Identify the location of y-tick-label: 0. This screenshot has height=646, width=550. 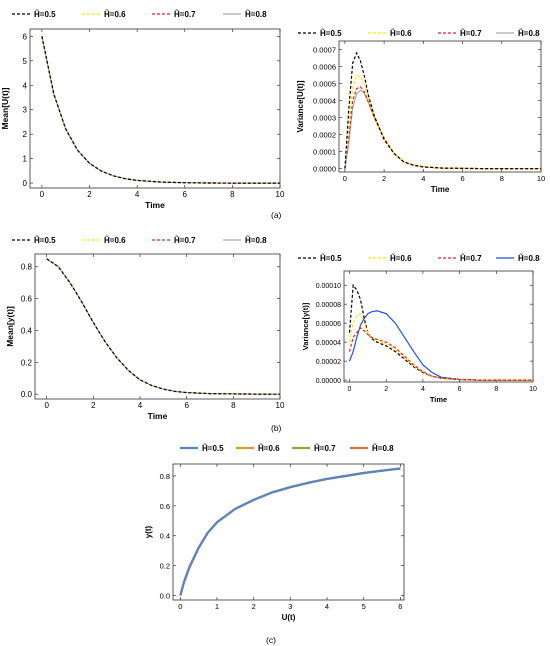
(25, 183).